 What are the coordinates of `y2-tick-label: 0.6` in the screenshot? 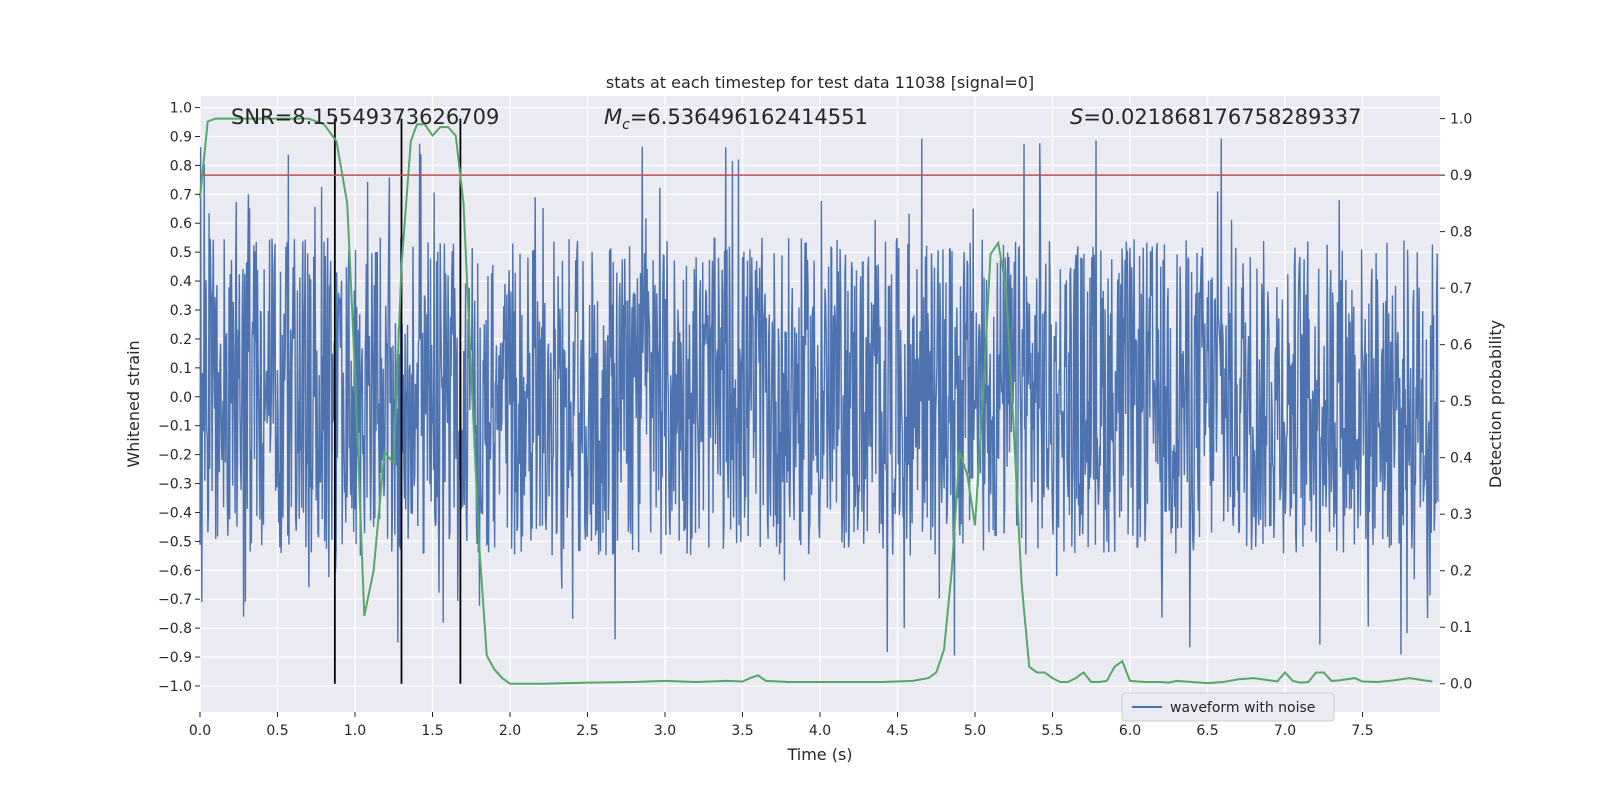 It's located at (1461, 346).